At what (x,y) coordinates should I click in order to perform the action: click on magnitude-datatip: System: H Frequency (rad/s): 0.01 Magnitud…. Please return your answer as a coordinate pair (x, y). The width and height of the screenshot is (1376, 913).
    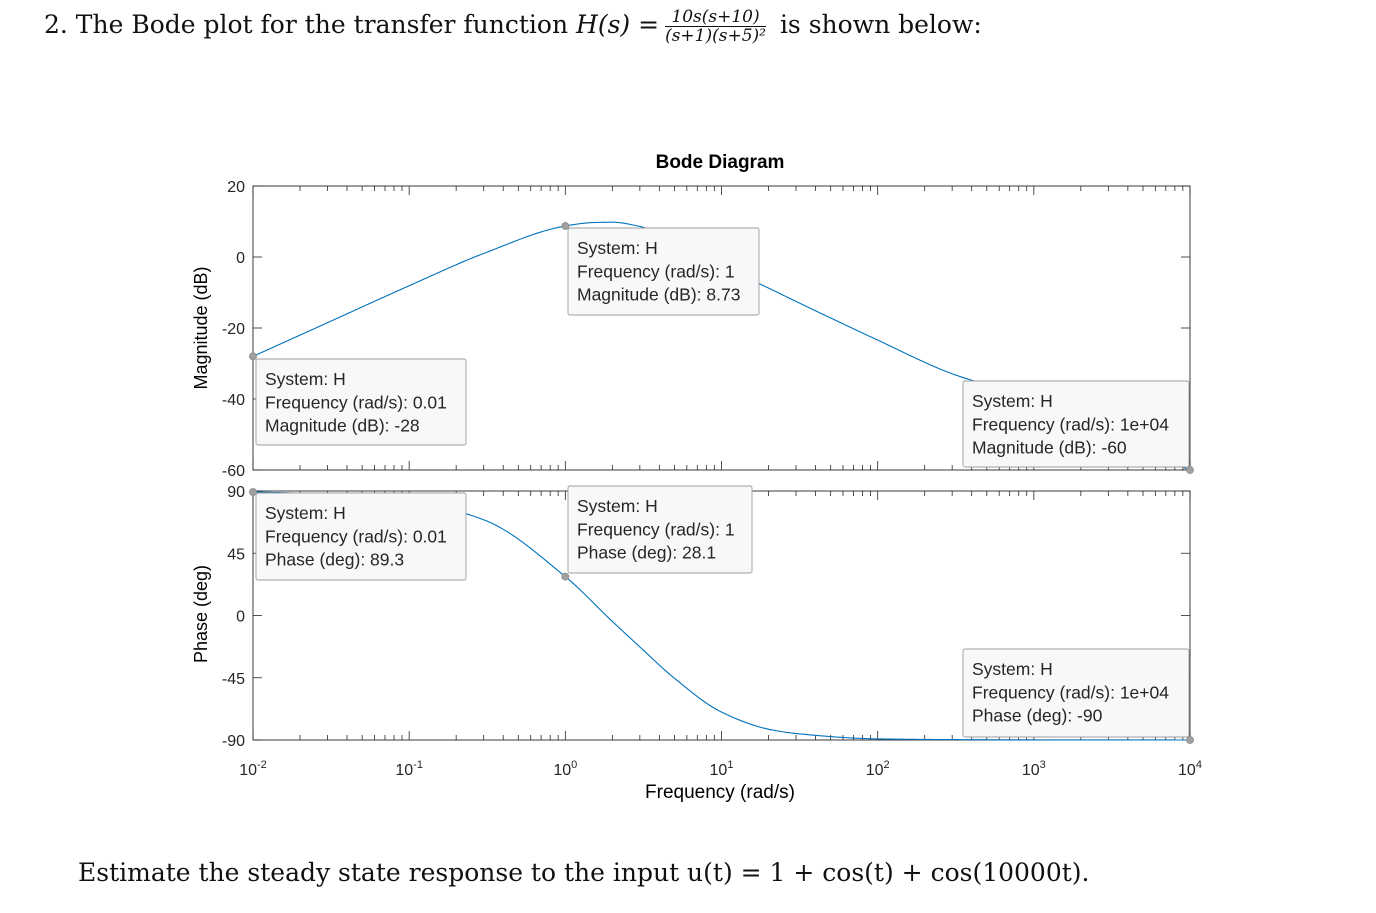
    Looking at the image, I should click on (358, 399).